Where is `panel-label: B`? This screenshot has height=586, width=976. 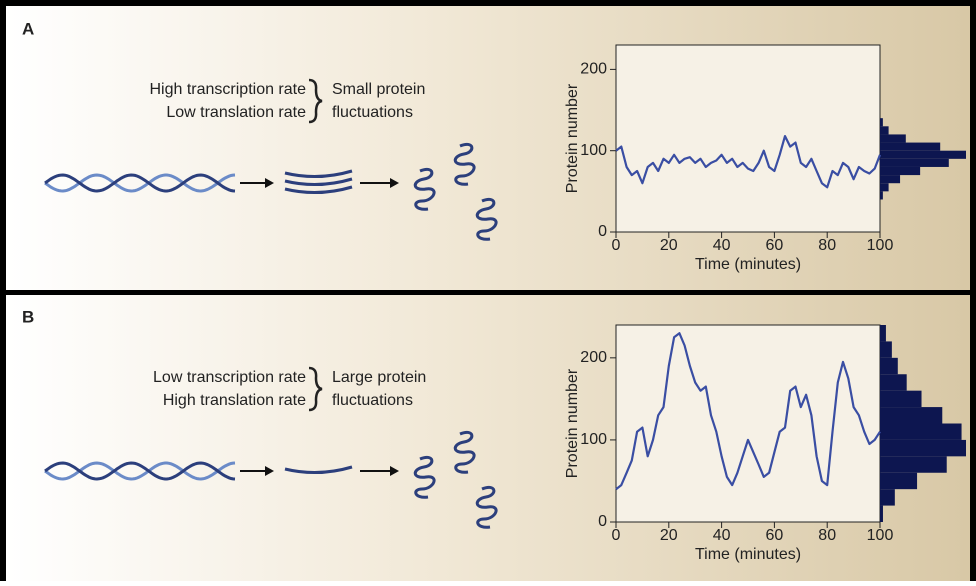 panel-label: B is located at coordinates (28, 316).